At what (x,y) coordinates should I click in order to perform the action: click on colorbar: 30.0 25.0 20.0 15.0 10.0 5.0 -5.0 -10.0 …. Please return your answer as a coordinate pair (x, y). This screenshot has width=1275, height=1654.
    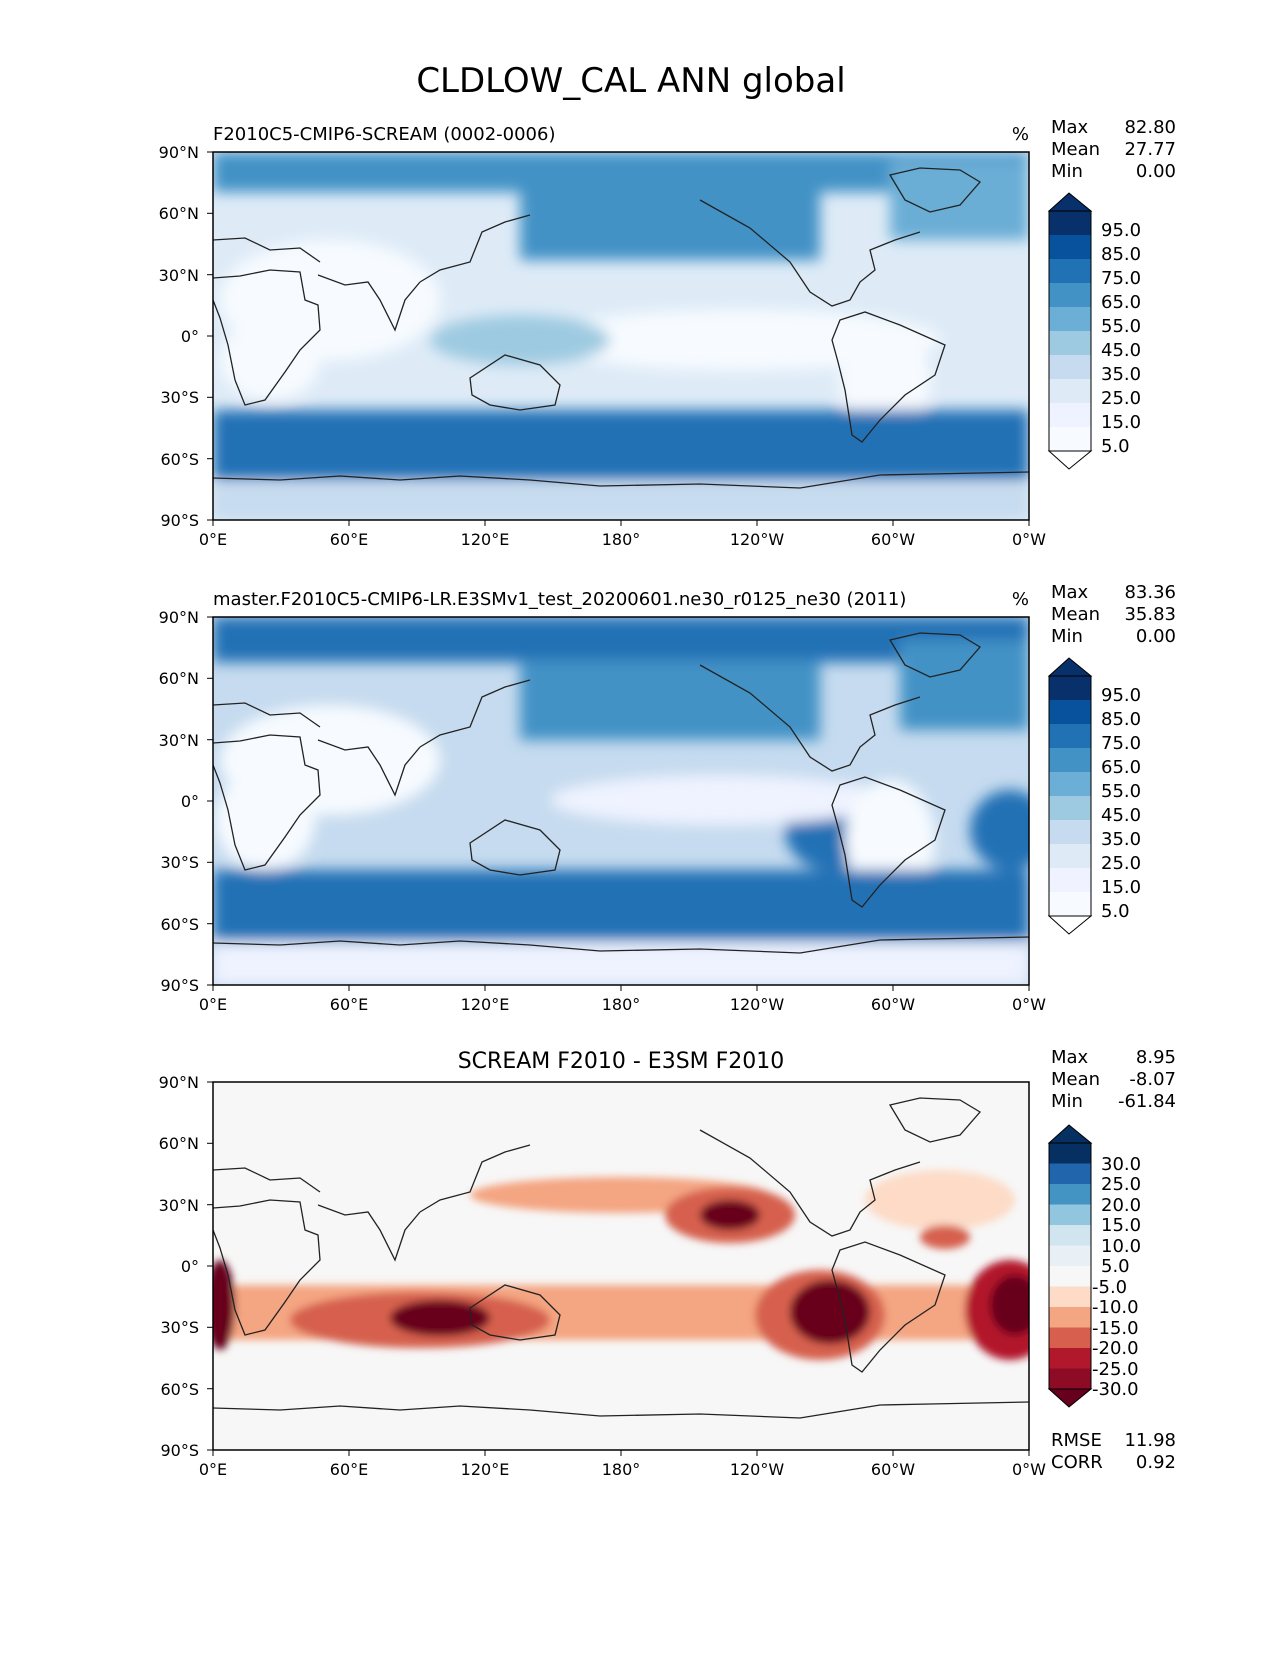
    Looking at the image, I should click on (1094, 1266).